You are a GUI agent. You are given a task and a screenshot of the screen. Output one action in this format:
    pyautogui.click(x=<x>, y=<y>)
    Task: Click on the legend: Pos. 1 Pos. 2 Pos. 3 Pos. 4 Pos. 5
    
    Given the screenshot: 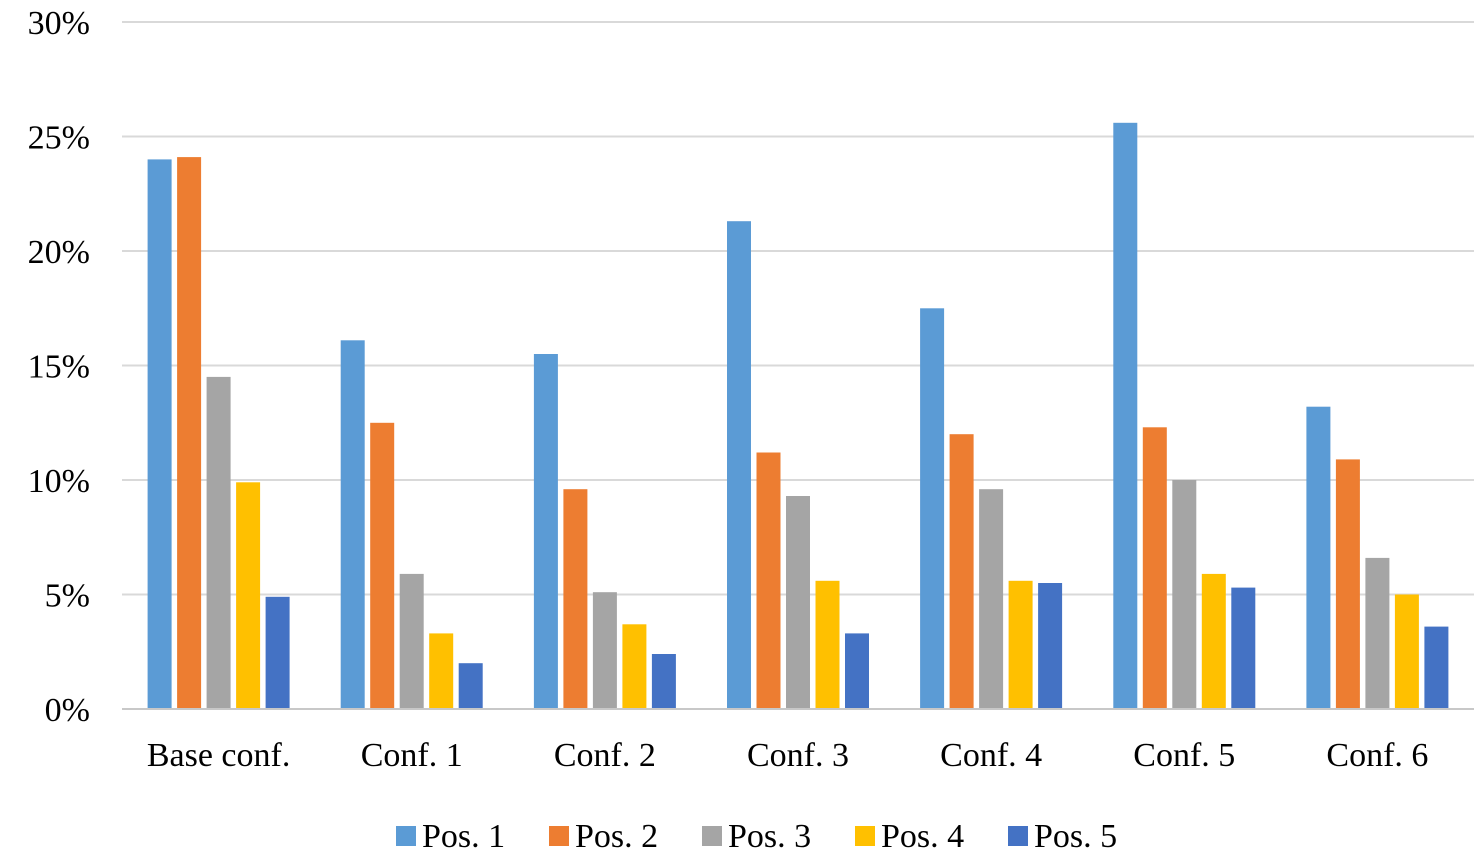 What is the action you would take?
    pyautogui.click(x=756, y=836)
    